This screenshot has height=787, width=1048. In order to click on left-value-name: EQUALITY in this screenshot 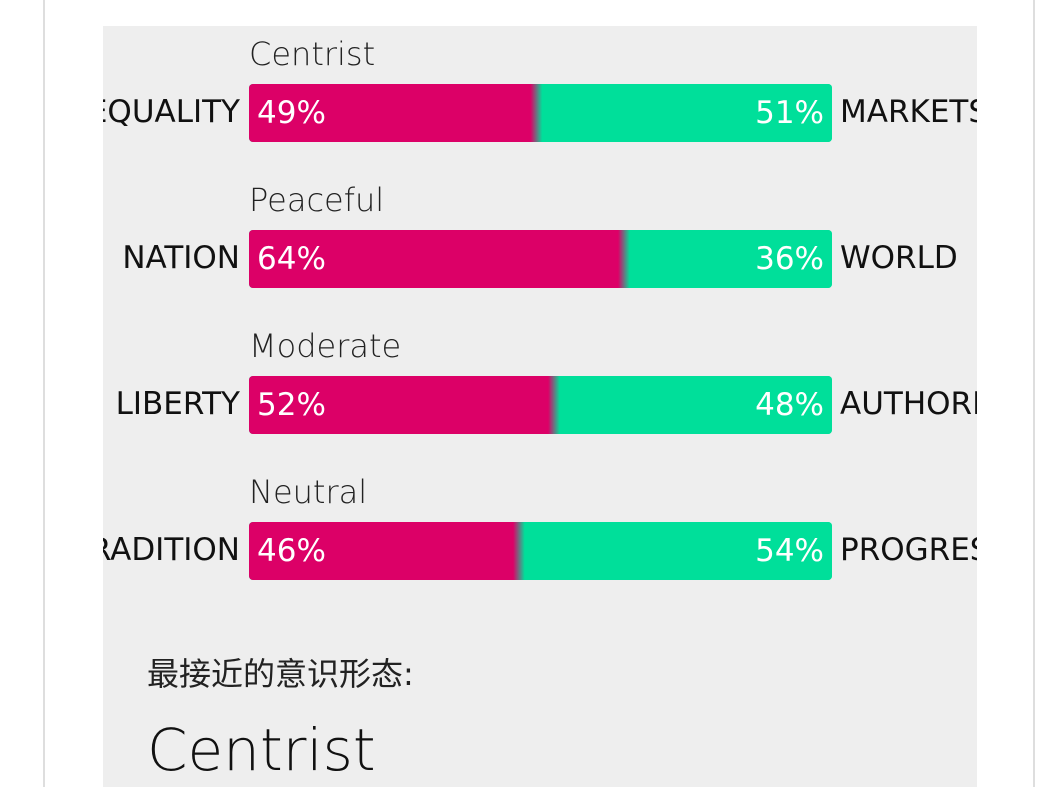, I will do `click(171, 112)`.